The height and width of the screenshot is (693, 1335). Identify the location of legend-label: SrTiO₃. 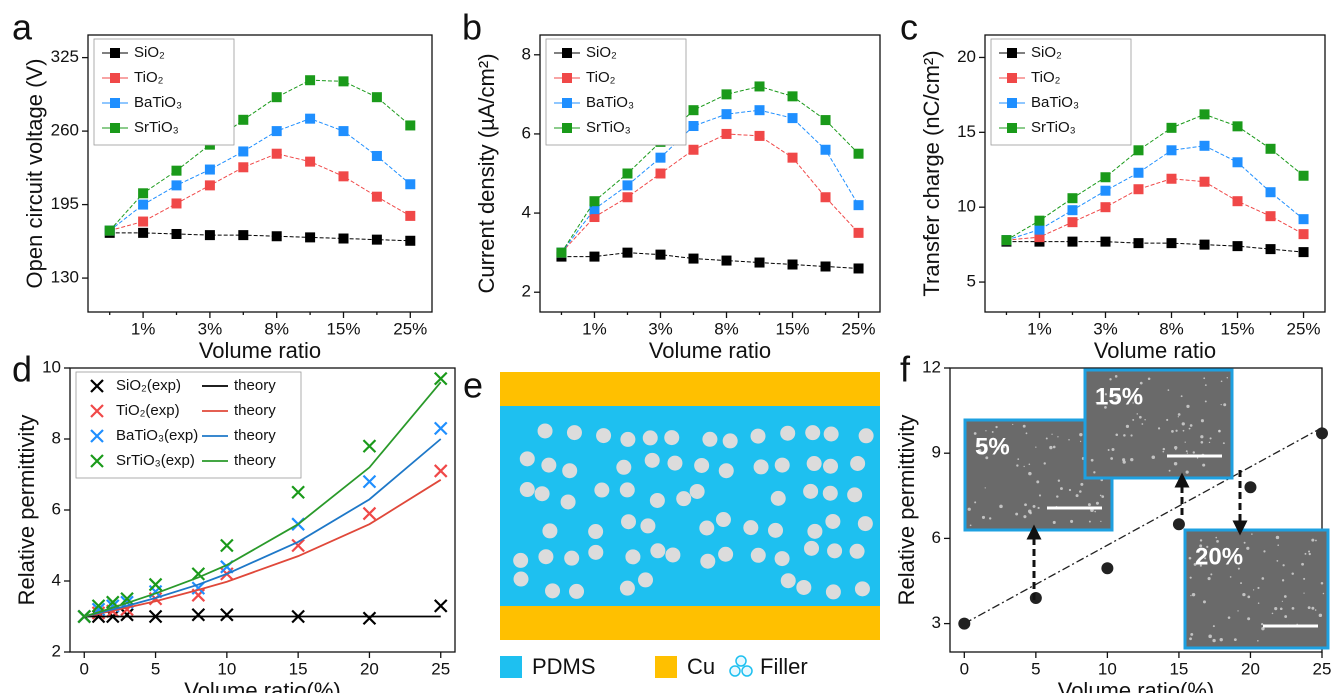
(608, 127).